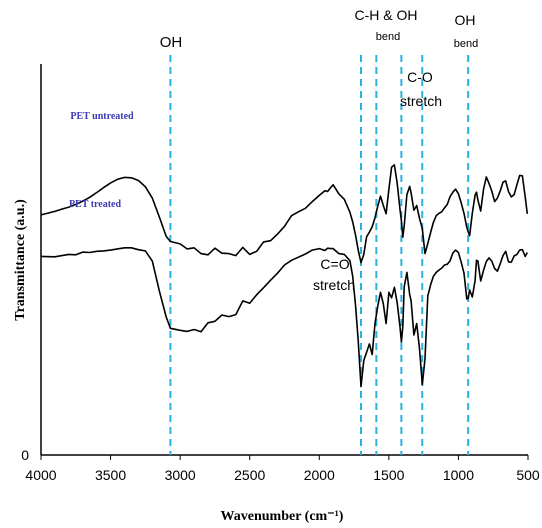 The height and width of the screenshot is (528, 542). What do you see at coordinates (465, 20) in the screenshot?
I see `annotation-oh-bend: OH` at bounding box center [465, 20].